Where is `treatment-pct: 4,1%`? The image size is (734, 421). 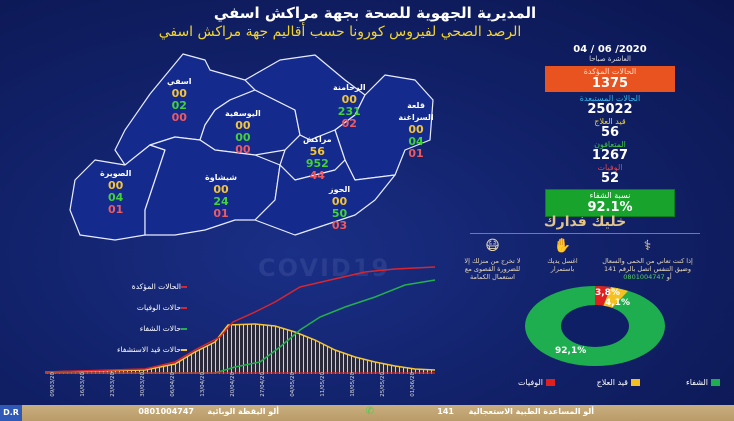
treatment-pct: 4,1% is located at coordinates (617, 303).